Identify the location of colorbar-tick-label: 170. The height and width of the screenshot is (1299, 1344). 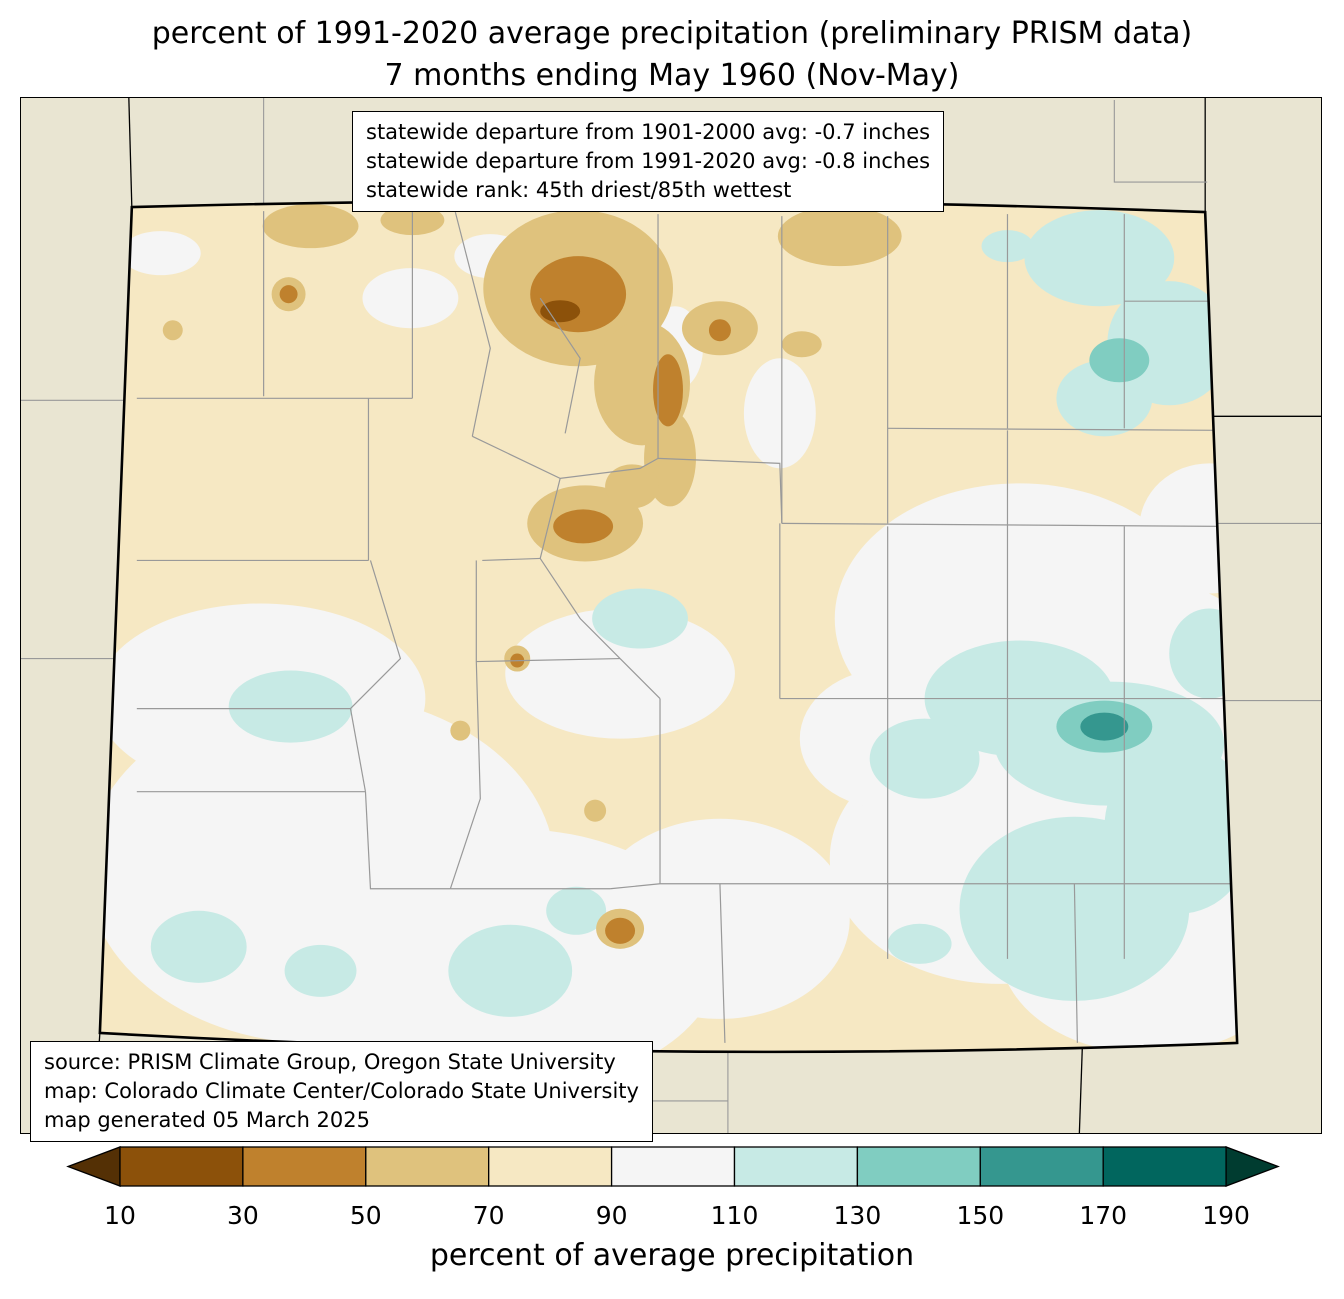
(1103, 1215).